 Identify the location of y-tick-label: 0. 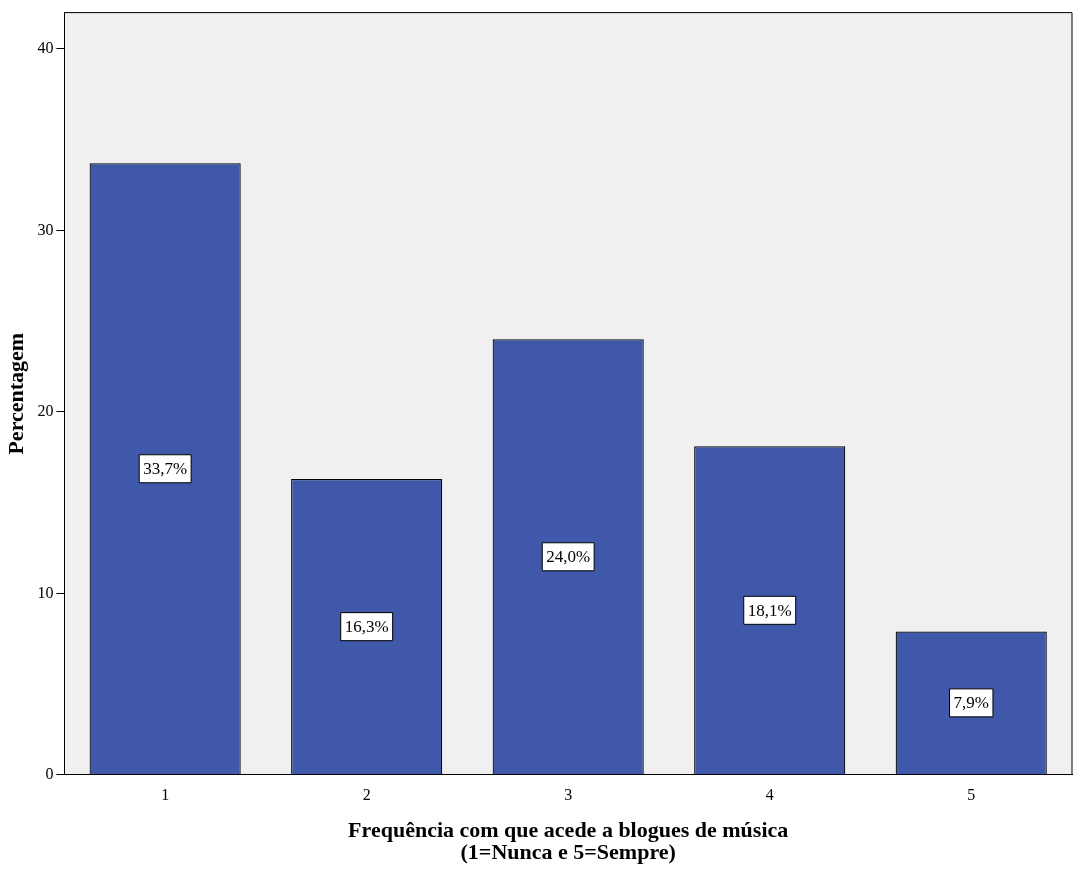
(49, 773).